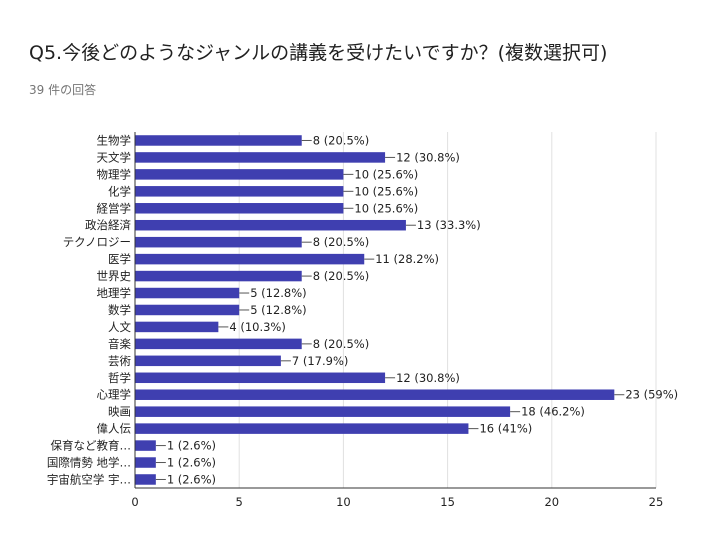  What do you see at coordinates (119, 327) in the screenshot?
I see `category-label: 人文` at bounding box center [119, 327].